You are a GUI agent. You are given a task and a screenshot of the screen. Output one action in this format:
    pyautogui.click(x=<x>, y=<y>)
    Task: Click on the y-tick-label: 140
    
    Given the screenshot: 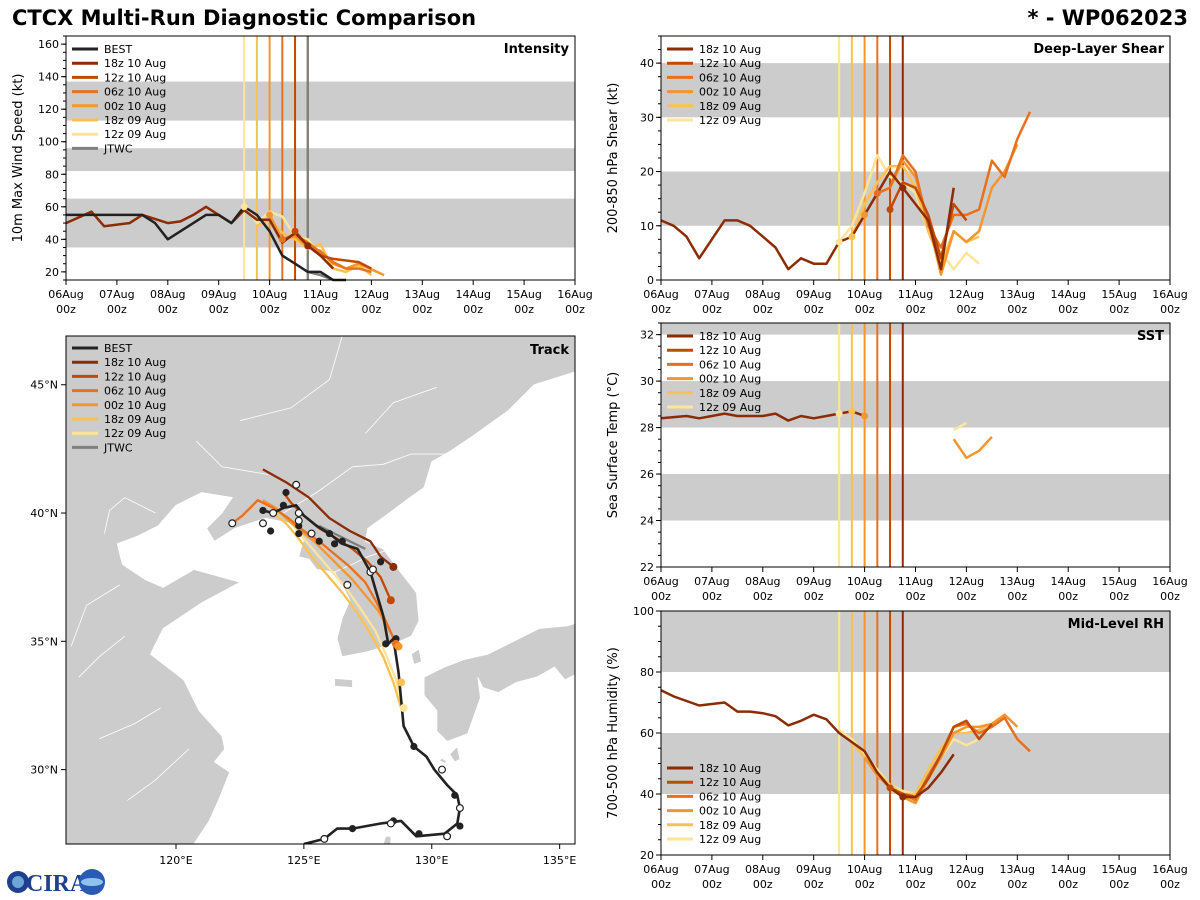 What is the action you would take?
    pyautogui.click(x=48, y=77)
    